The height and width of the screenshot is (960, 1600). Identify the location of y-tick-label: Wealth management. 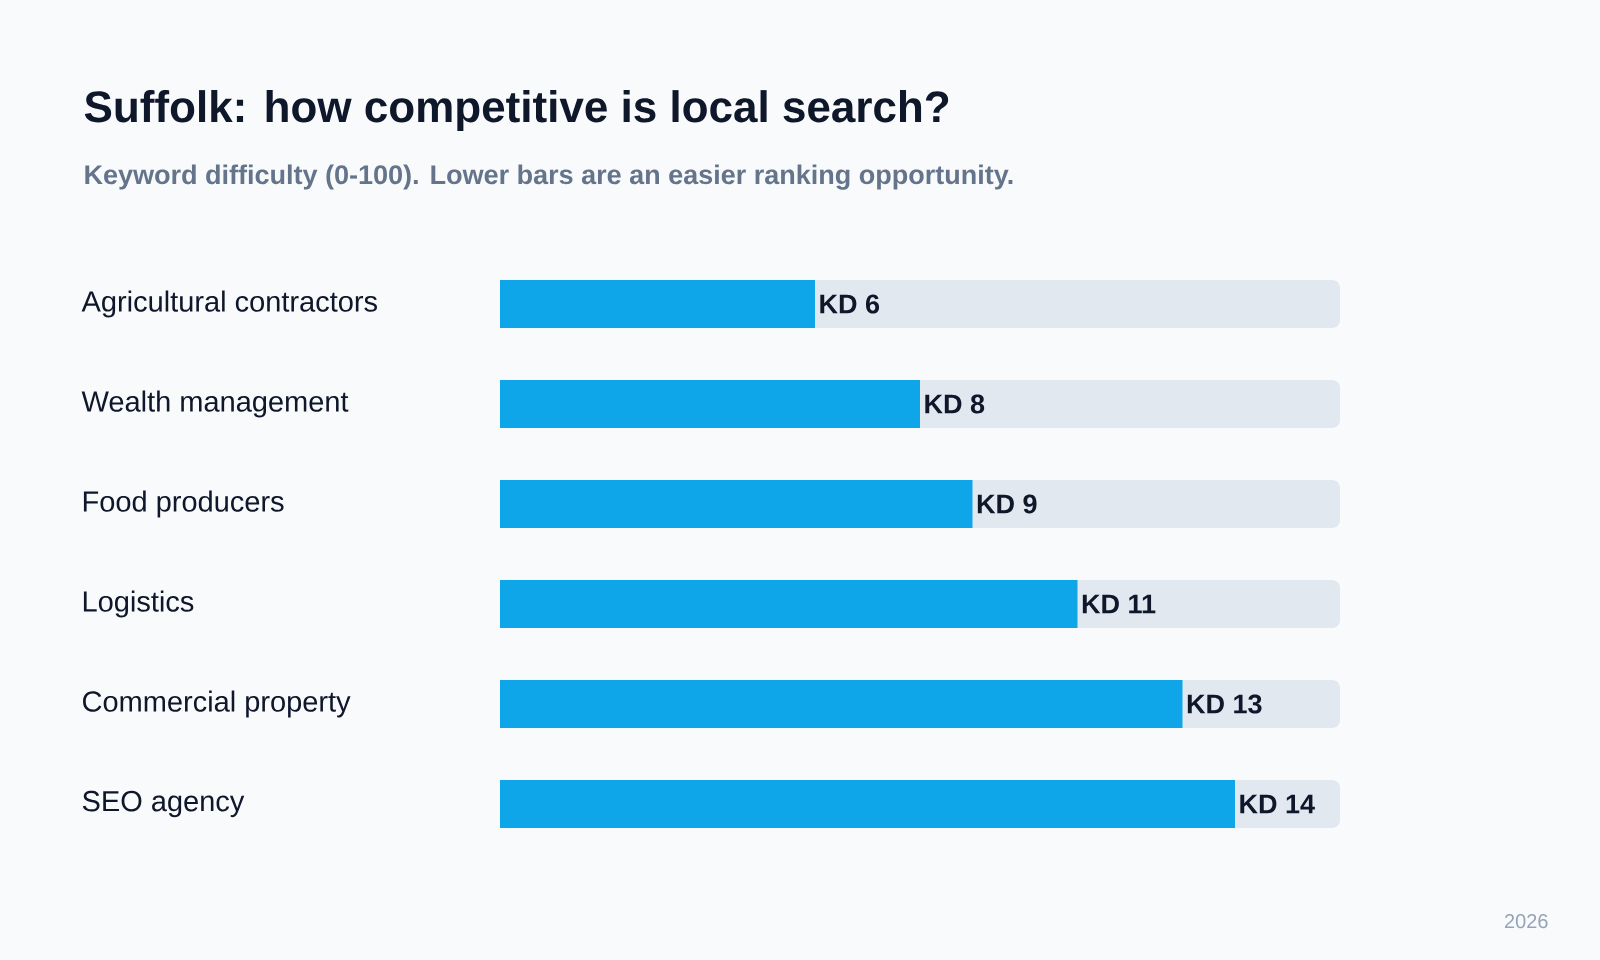
(215, 404).